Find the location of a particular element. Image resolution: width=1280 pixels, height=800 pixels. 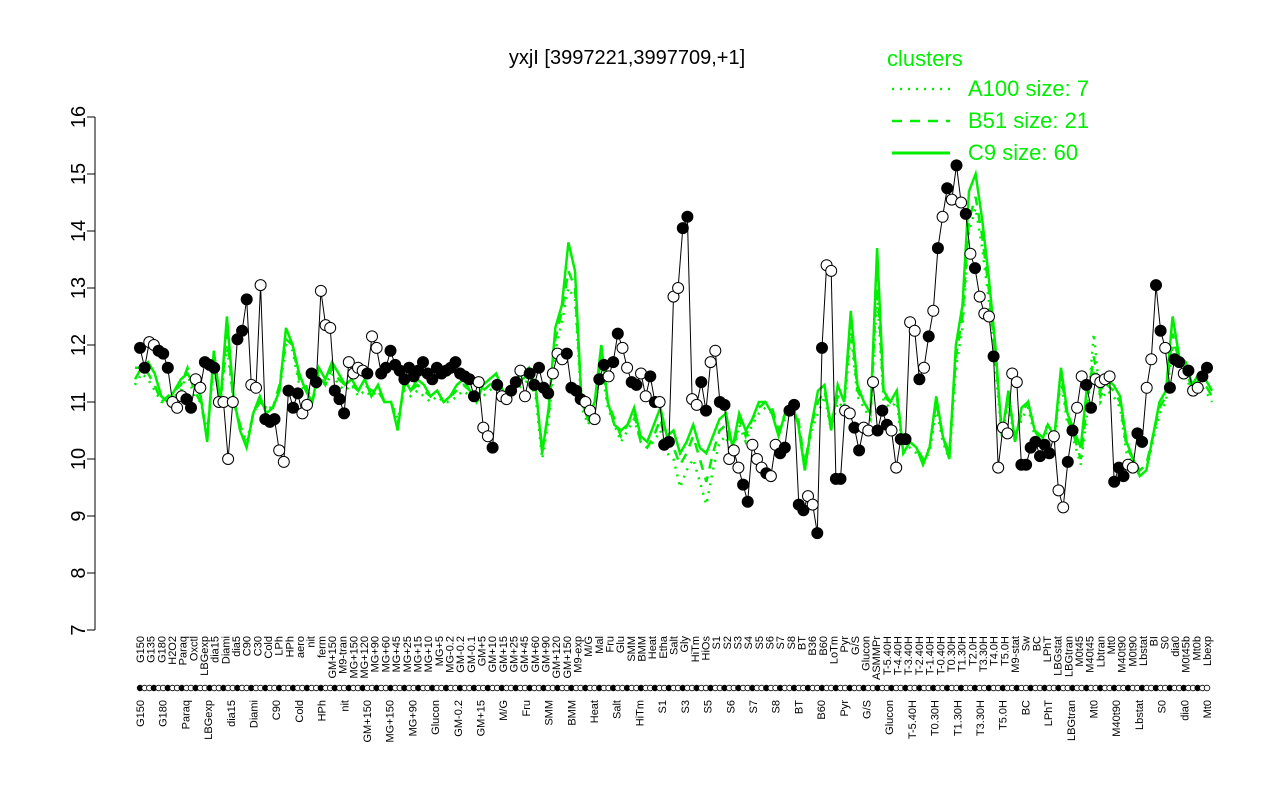

x-tick-label: BC is located at coordinates (1037, 643).